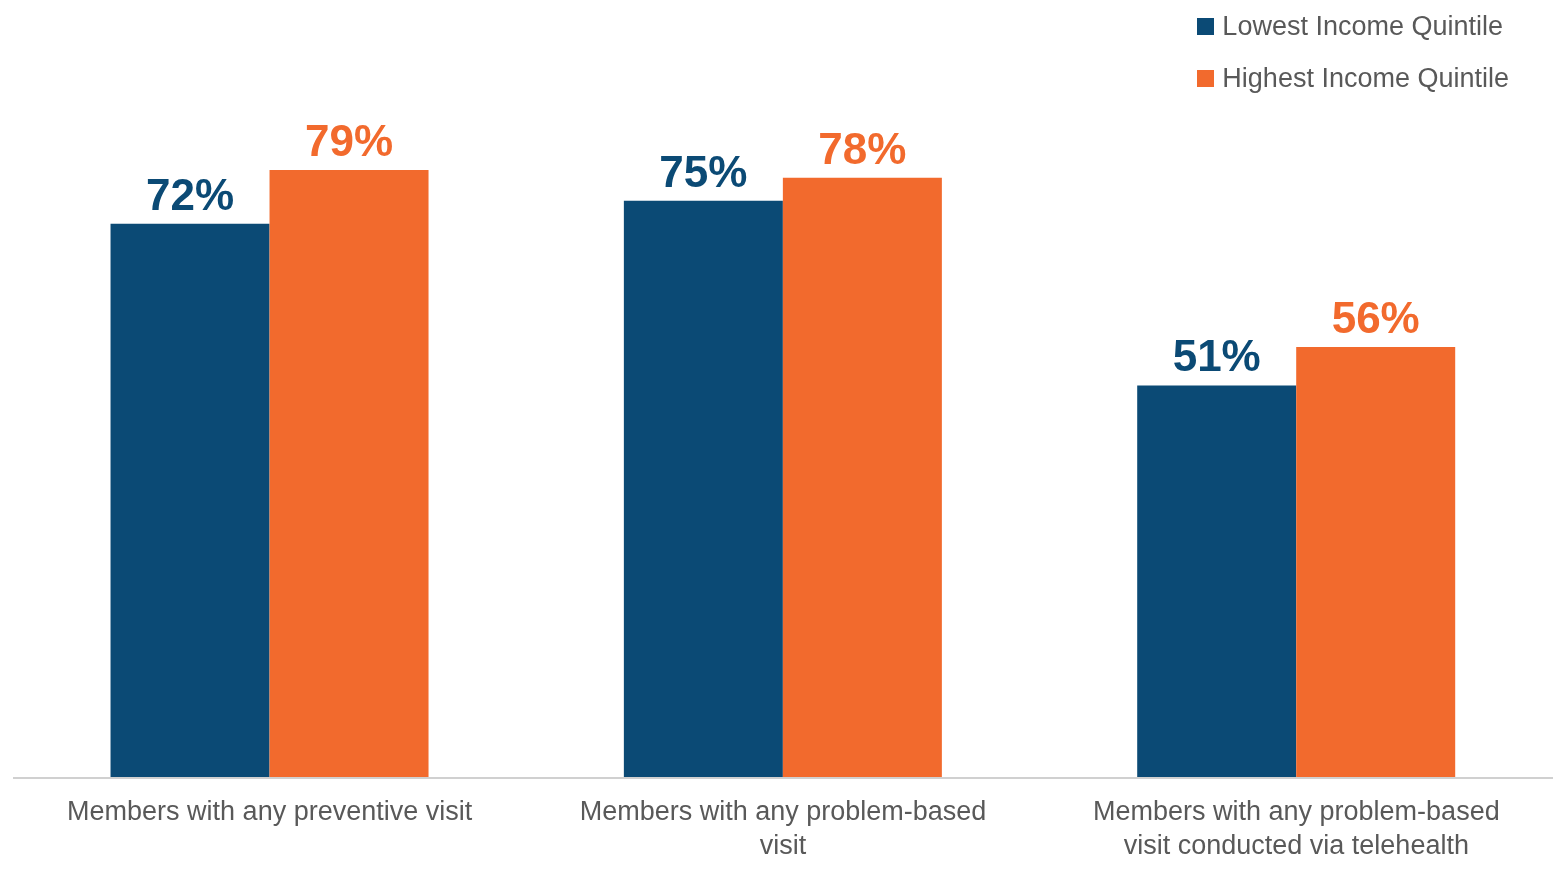  I want to click on data-label: 72%, so click(190, 194).